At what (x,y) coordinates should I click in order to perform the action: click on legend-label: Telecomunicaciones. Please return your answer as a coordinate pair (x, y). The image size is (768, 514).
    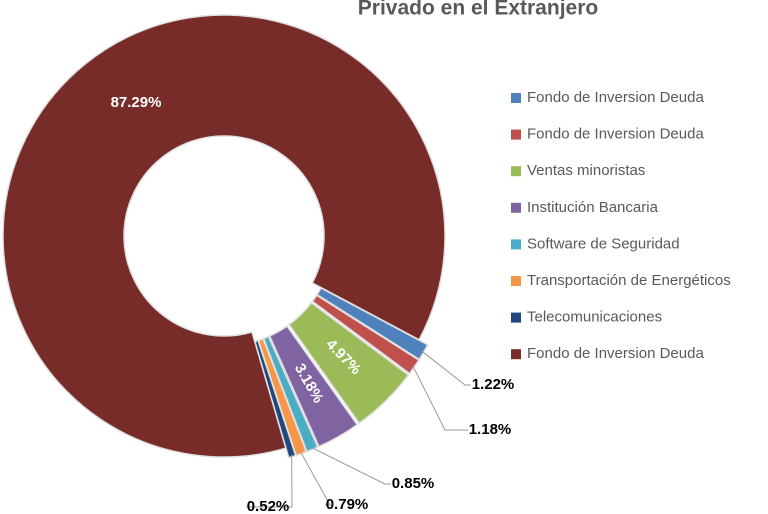
    Looking at the image, I should click on (594, 317).